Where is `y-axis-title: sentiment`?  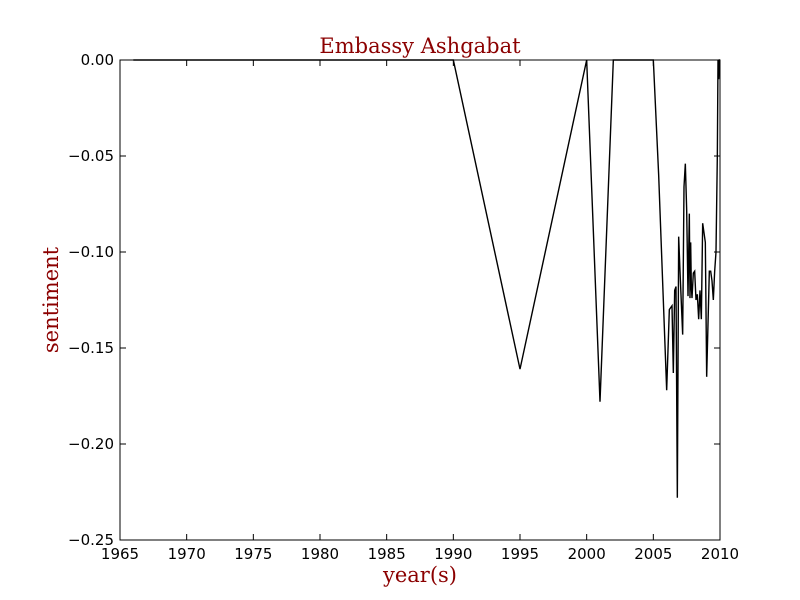 y-axis-title: sentiment is located at coordinates (51, 299).